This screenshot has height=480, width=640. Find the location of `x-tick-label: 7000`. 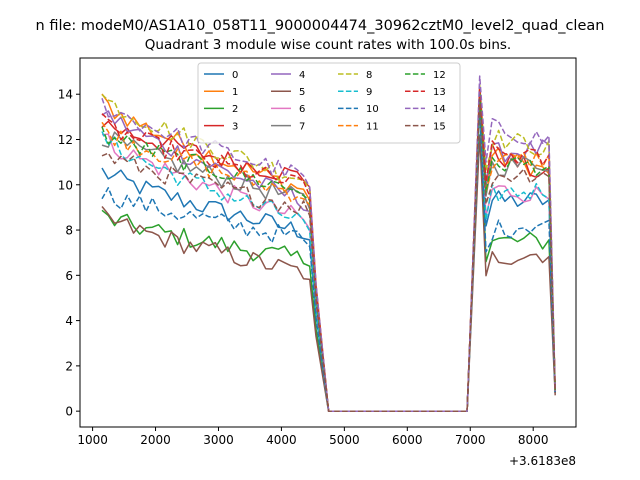

x-tick-label: 7000 is located at coordinates (470, 440).